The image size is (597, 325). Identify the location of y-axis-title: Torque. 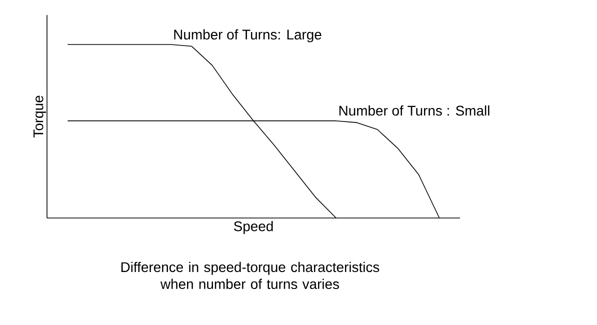
(40, 117).